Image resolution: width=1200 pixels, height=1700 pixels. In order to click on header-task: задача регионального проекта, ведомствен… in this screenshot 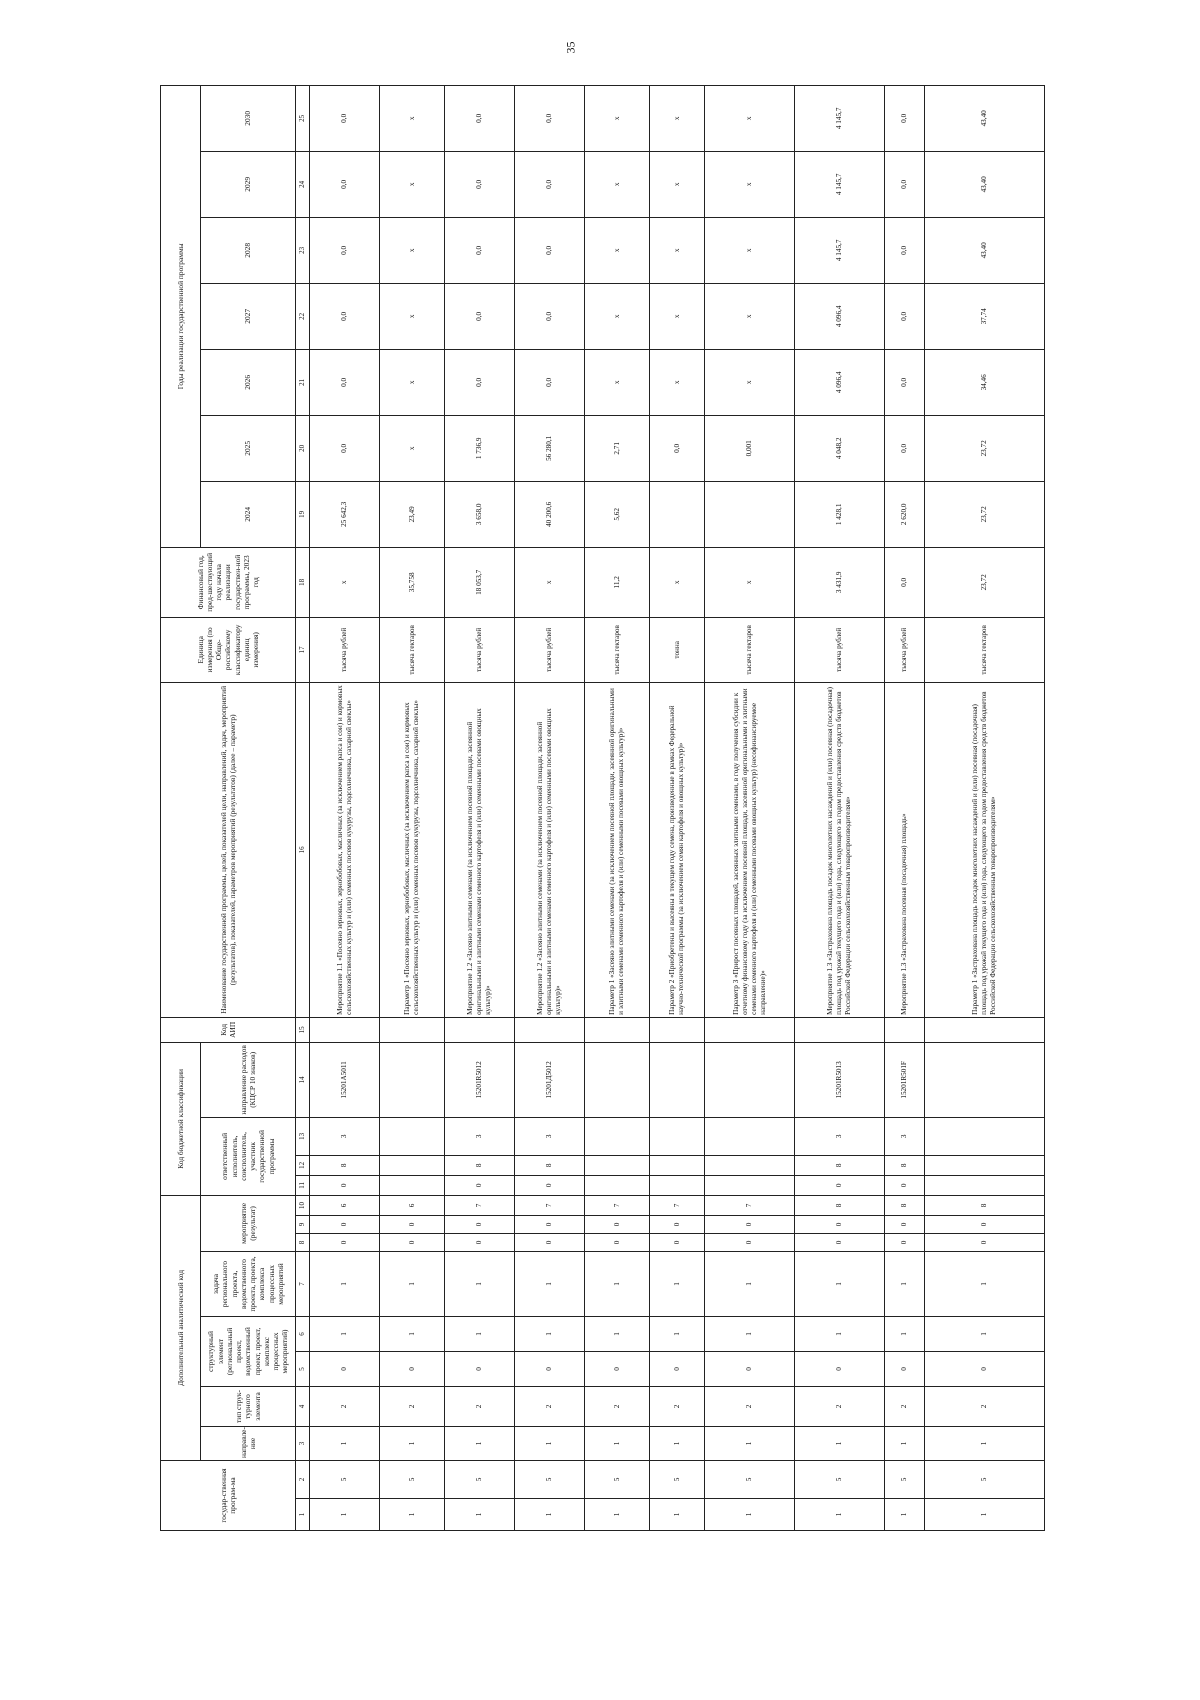, I will do `click(248, 1284)`.